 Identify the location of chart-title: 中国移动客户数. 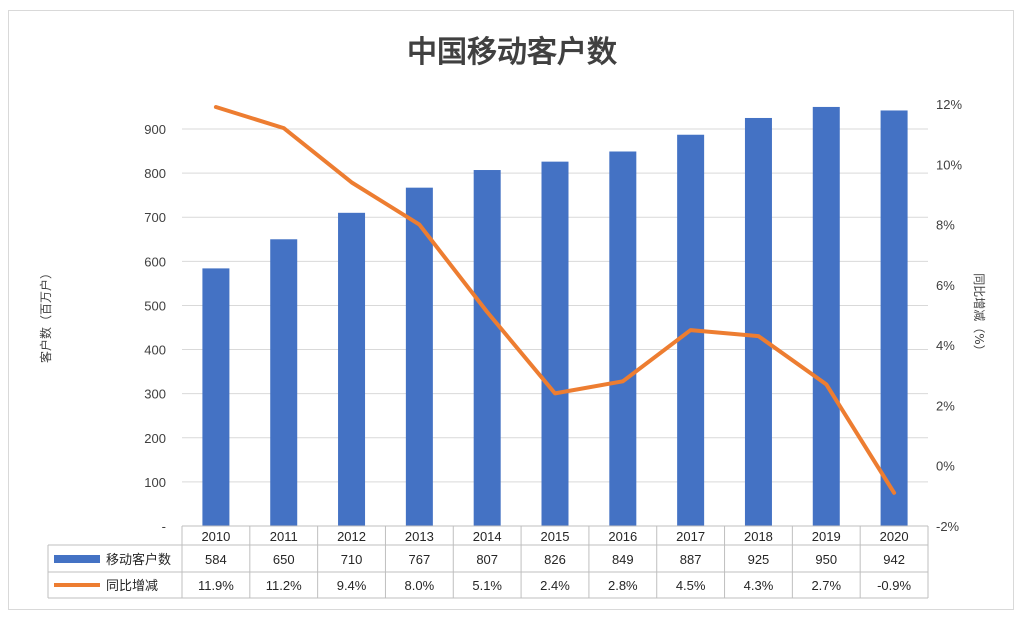
(512, 52).